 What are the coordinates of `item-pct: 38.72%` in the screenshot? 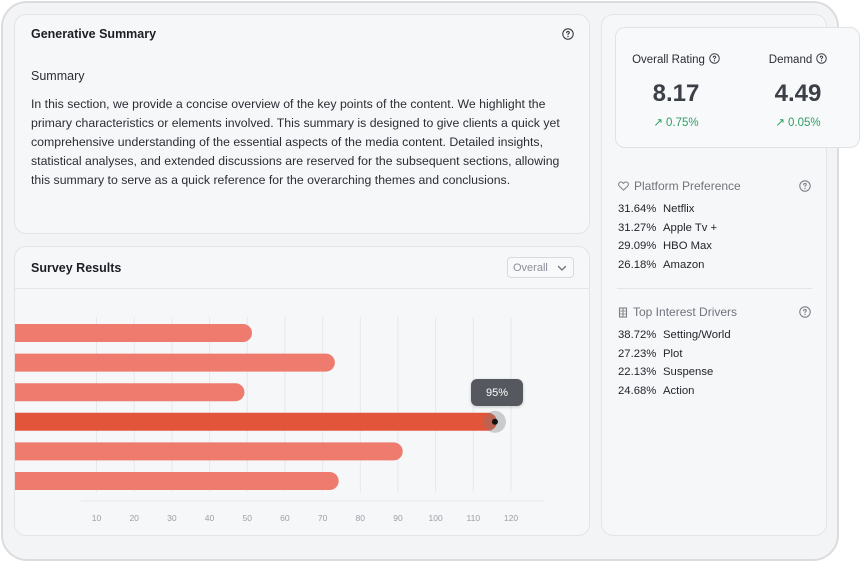 It's located at (637, 335).